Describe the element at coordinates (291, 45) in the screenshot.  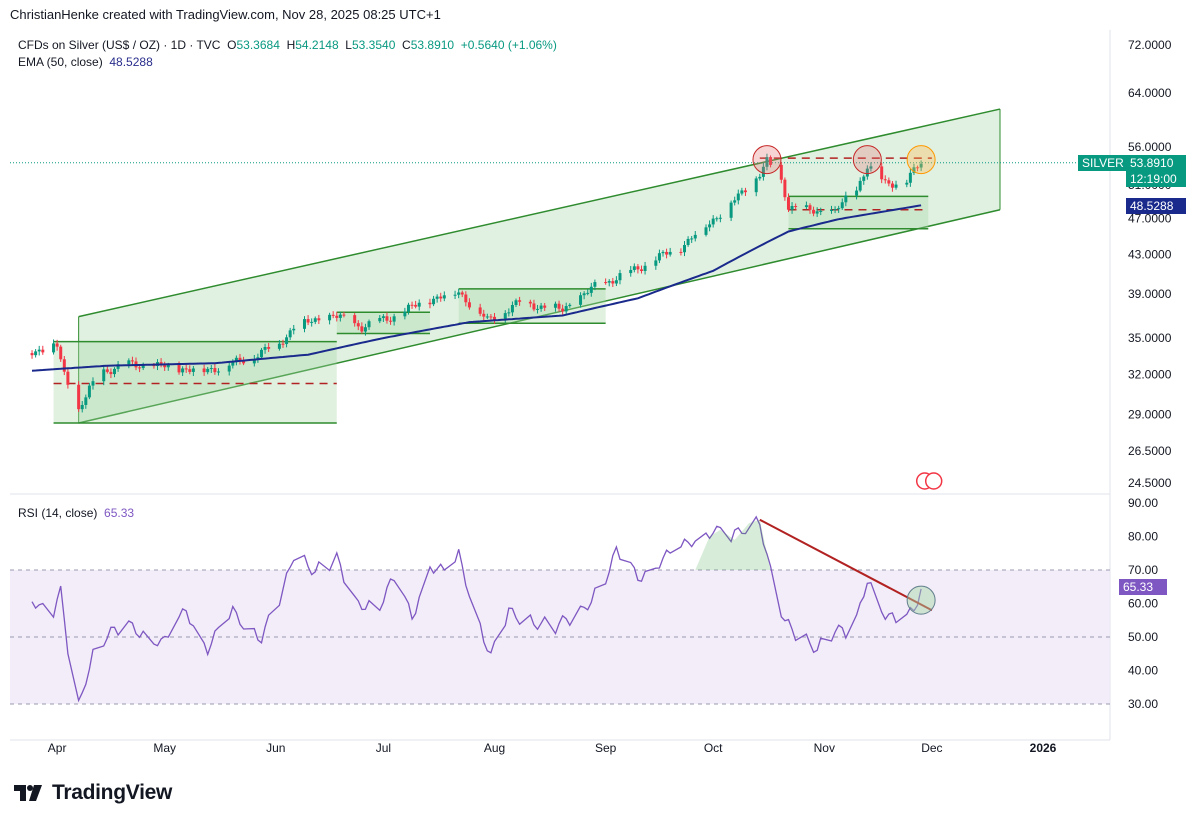
I see `high-label: H` at that location.